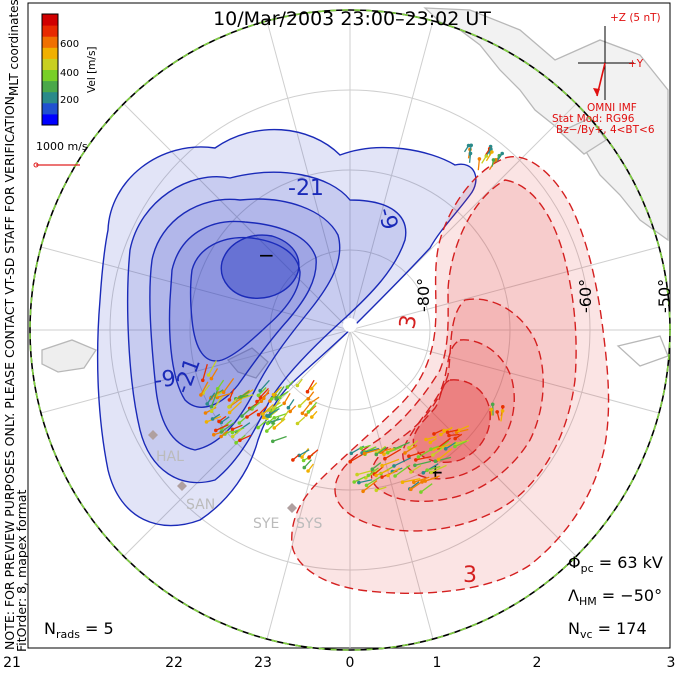  Describe the element at coordinates (352, 19) in the screenshot. I see `map-title: 10/Mar/2003 23:00–23:02 UT` at that location.